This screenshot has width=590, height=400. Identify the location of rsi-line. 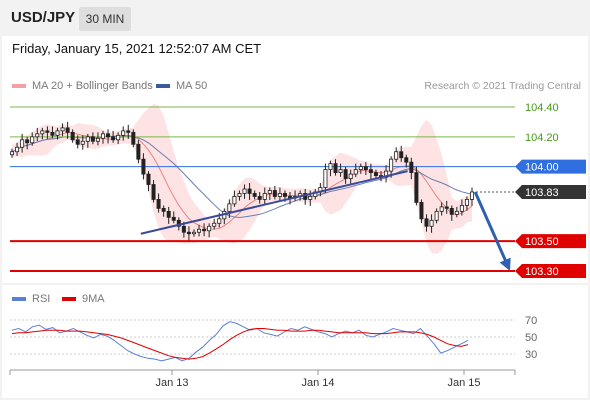
(240, 341).